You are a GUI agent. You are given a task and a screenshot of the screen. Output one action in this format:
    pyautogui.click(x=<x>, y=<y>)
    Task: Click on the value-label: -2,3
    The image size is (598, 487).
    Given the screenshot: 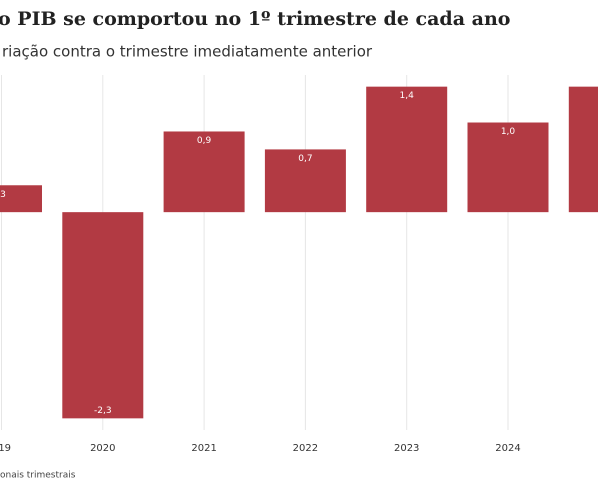 What is the action you would take?
    pyautogui.click(x=103, y=411)
    